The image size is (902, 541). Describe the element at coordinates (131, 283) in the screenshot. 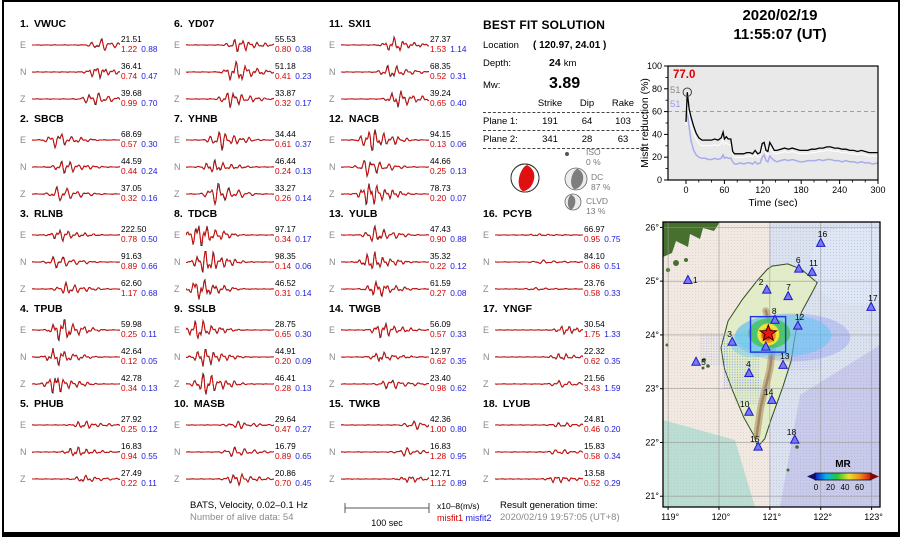

I see `peak-amplitude: 62.60` at that location.